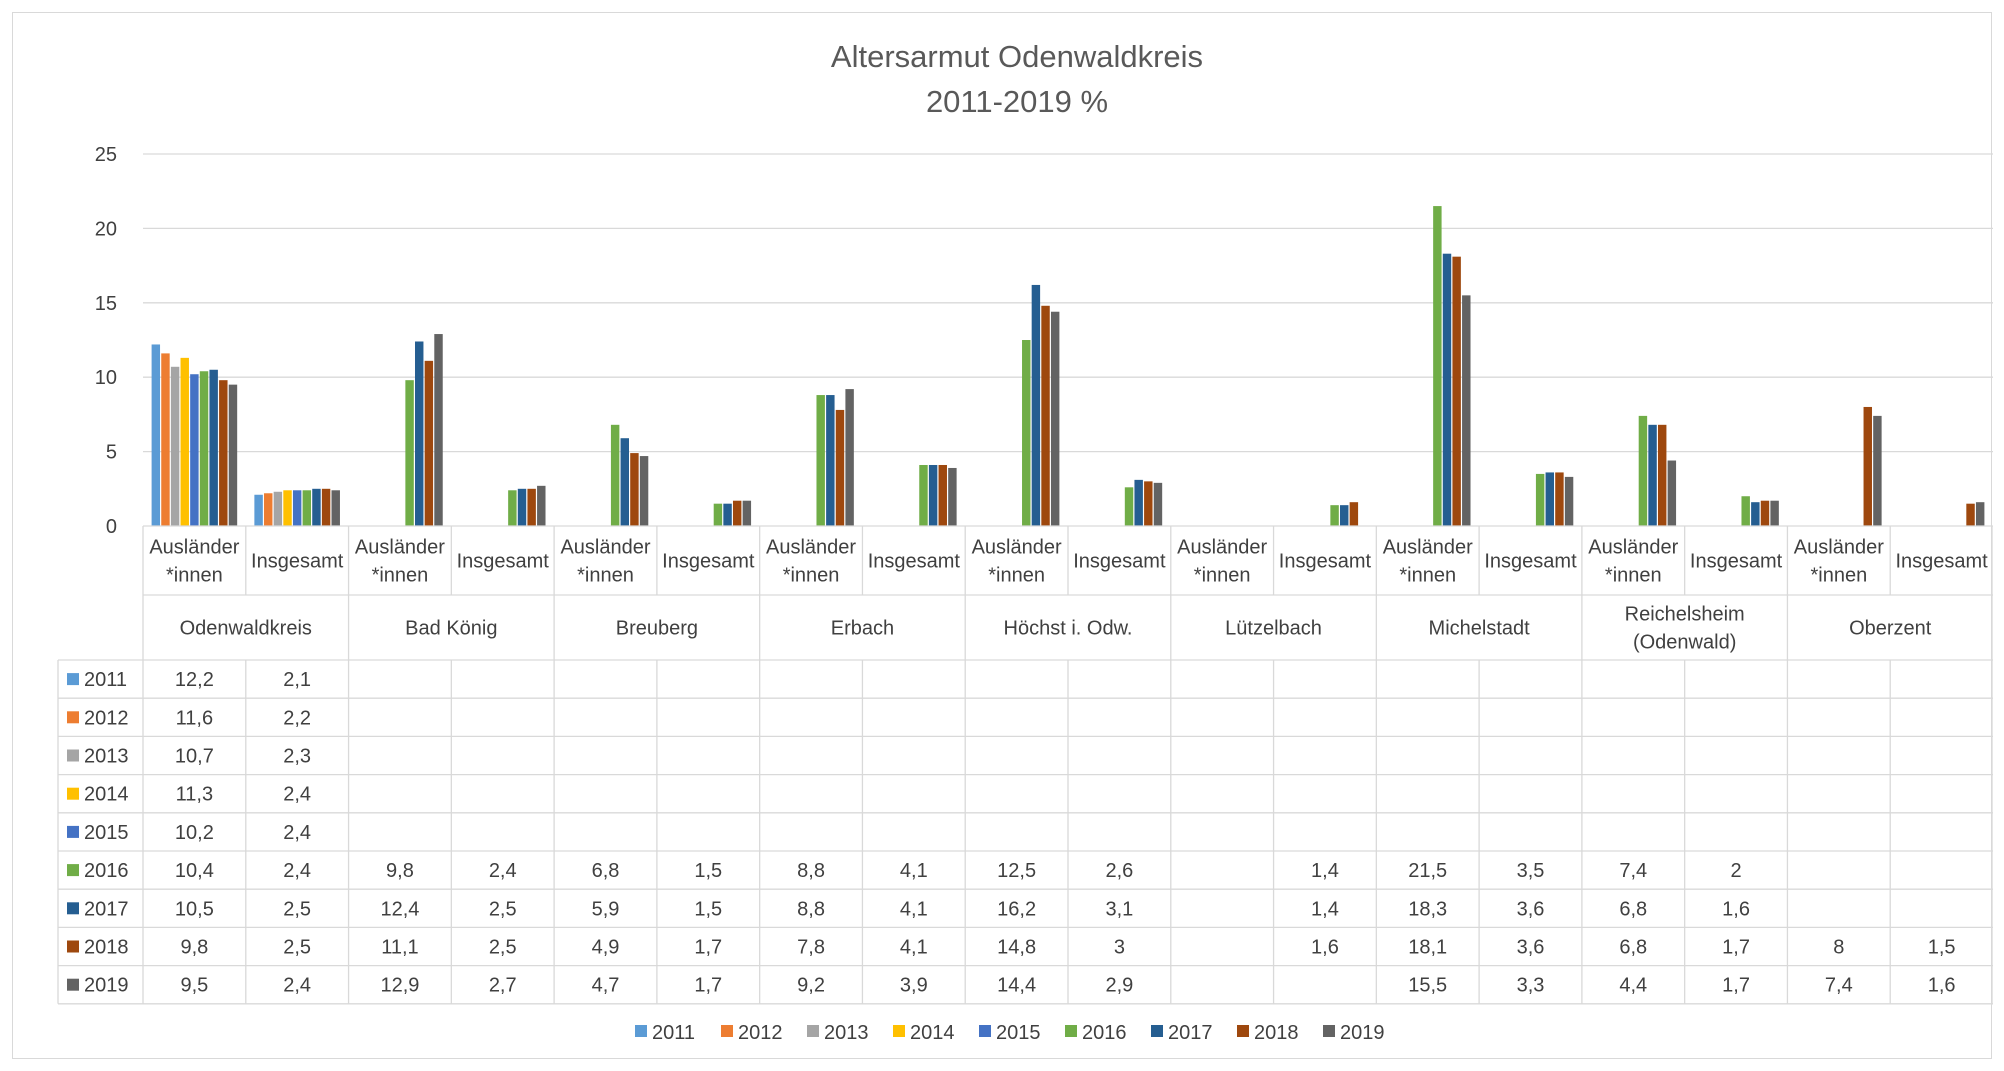 The height and width of the screenshot is (1071, 2004). What do you see at coordinates (708, 909) in the screenshot?
I see `table-cell-value: 1,5` at bounding box center [708, 909].